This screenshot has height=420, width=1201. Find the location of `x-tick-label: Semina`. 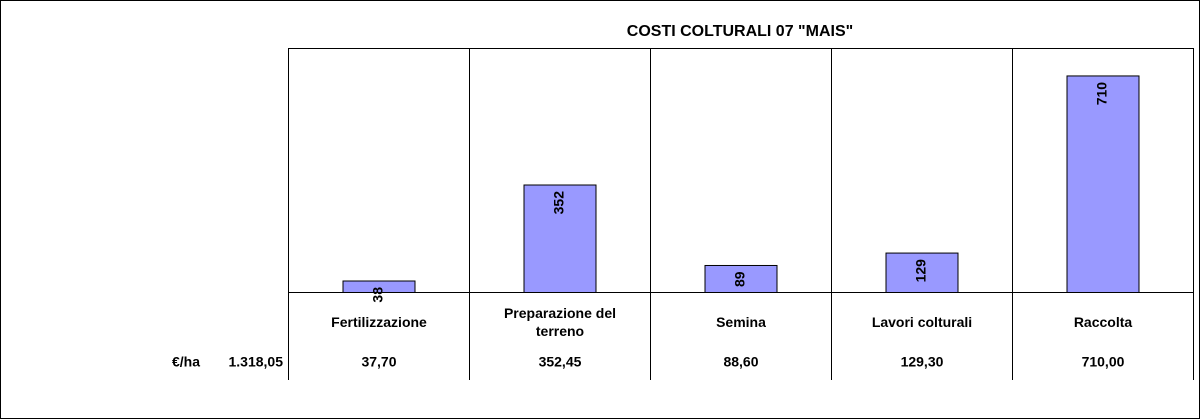

x-tick-label: Semina is located at coordinates (741, 322).